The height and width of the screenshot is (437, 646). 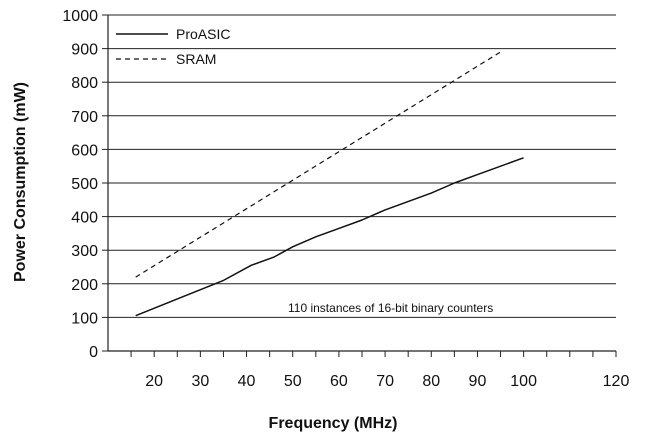 What do you see at coordinates (478, 381) in the screenshot?
I see `x-tick-label-90: 90` at bounding box center [478, 381].